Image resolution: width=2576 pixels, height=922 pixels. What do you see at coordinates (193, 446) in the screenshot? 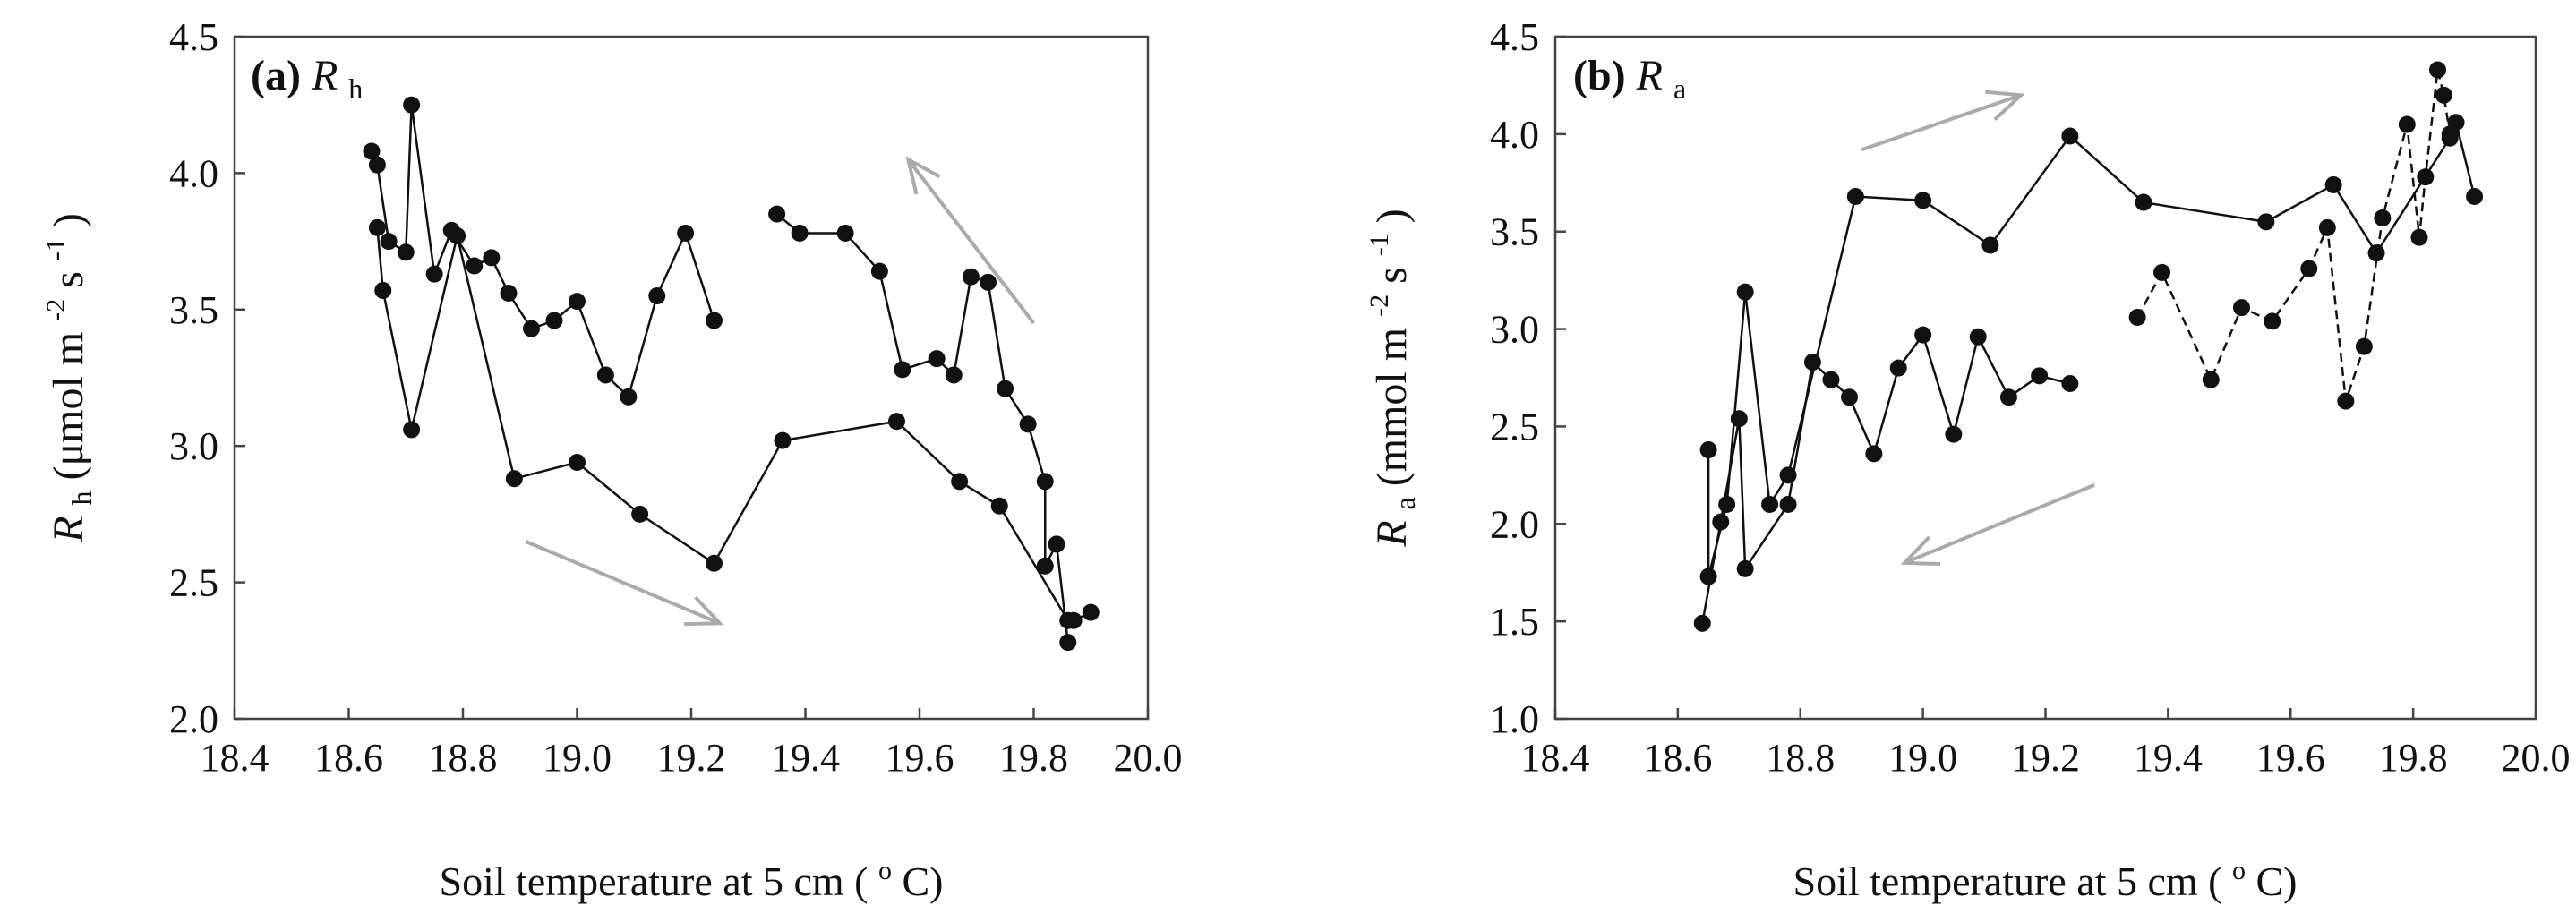
I see `panel-a-y-tick-label: 3.0` at bounding box center [193, 446].